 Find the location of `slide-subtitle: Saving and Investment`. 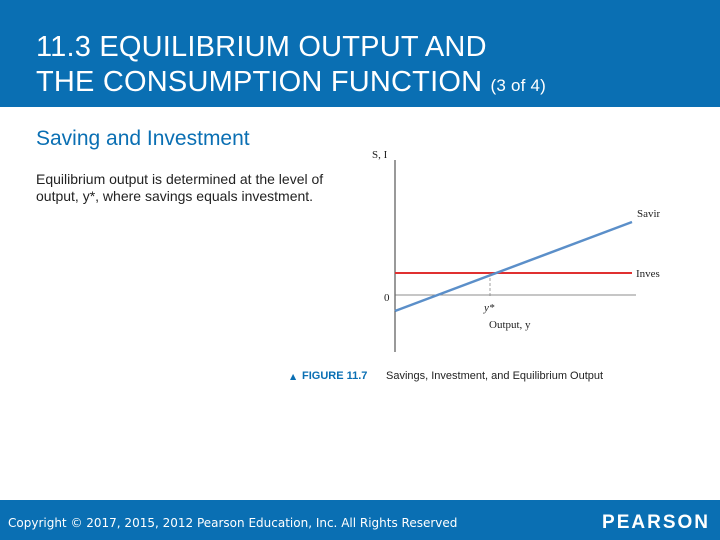

slide-subtitle: Saving and Investment is located at coordinates (143, 138).